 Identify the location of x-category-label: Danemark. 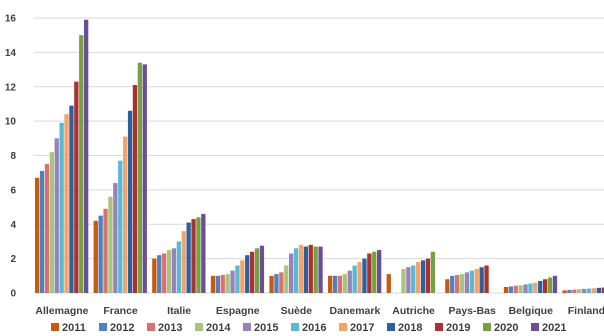
(355, 311).